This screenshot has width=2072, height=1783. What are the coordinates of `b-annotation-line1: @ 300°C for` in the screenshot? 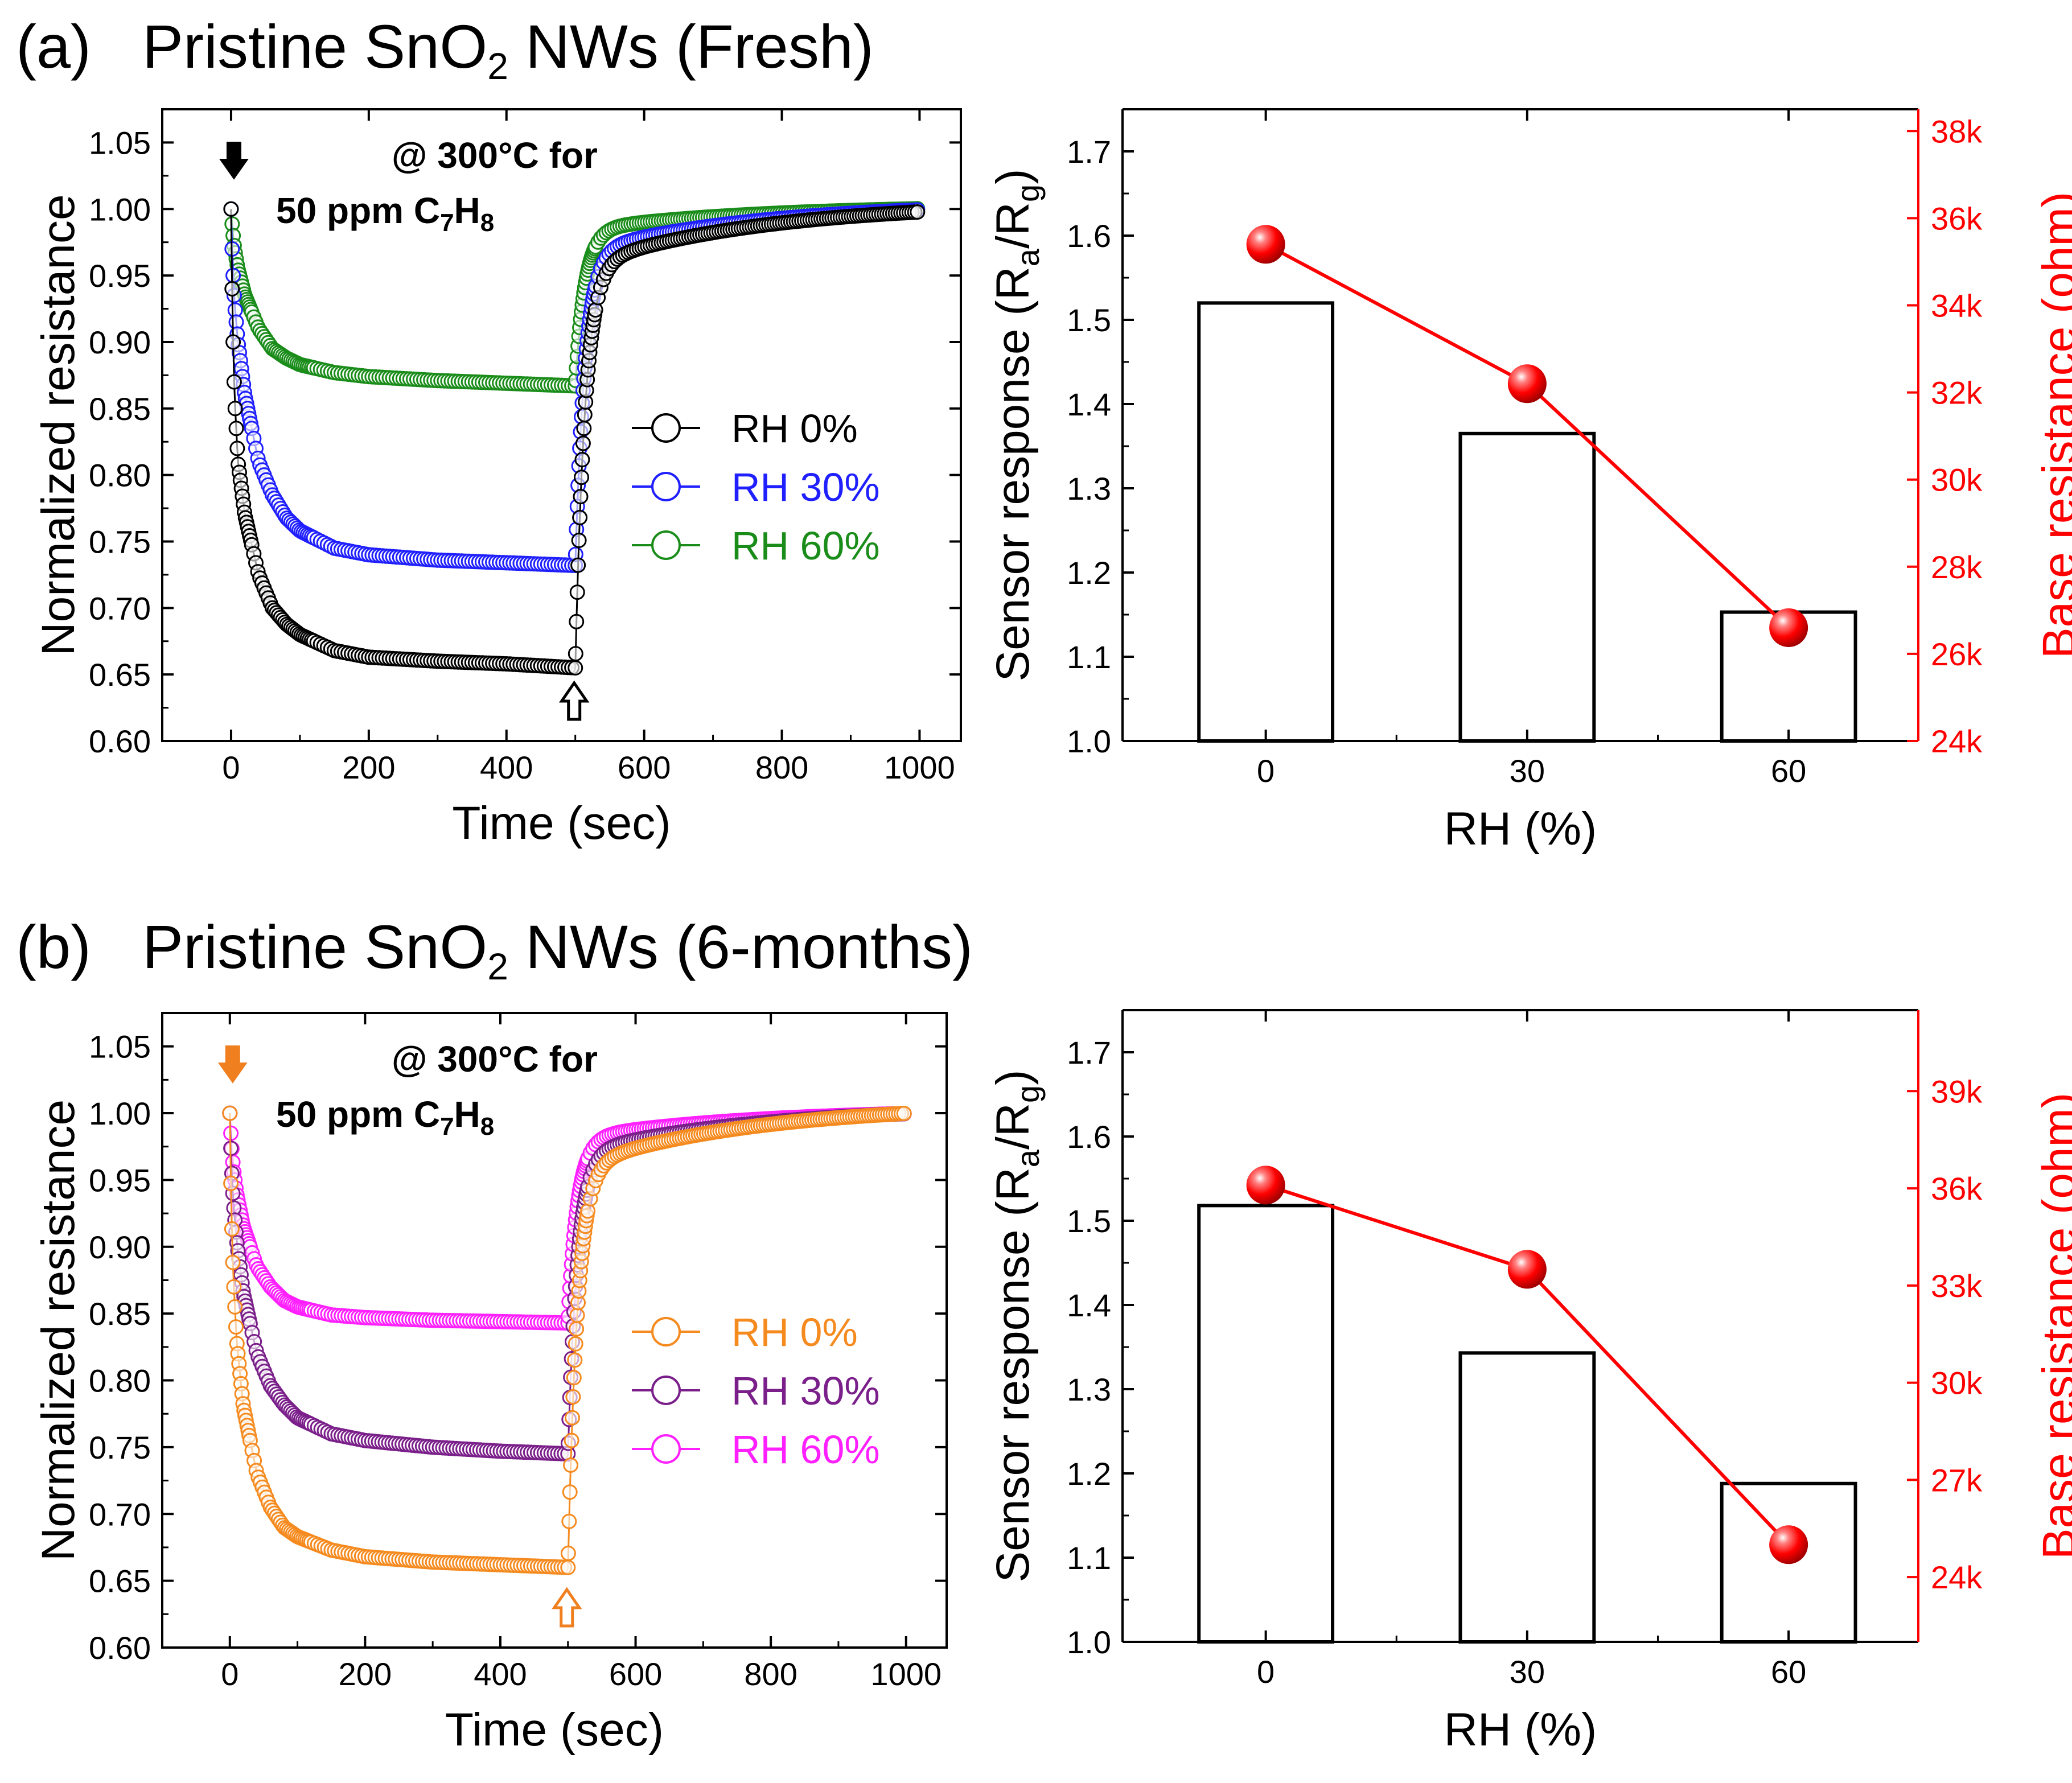 It's located at (495, 1059).